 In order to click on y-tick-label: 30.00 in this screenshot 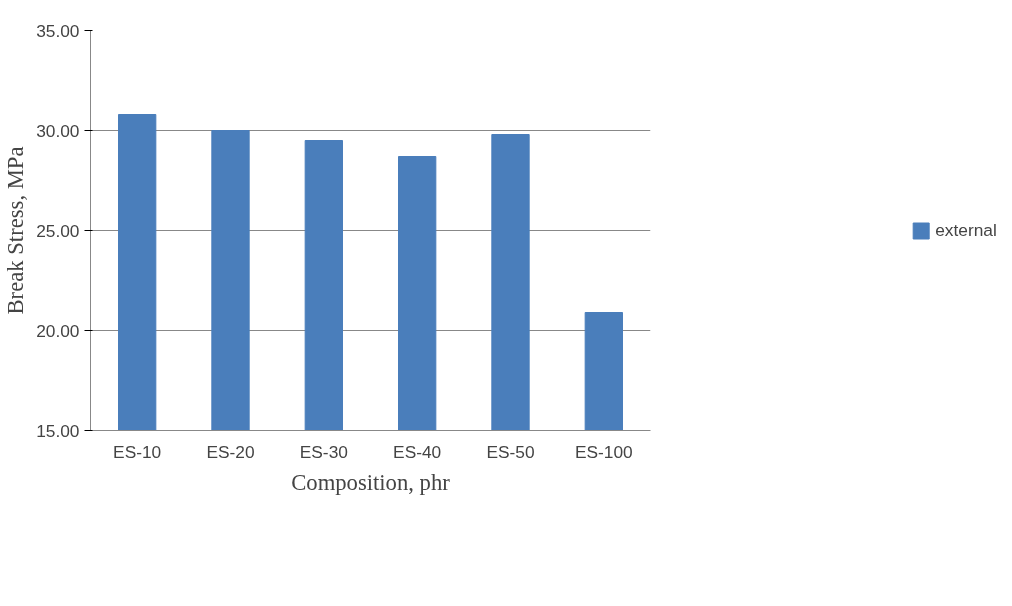, I will do `click(58, 130)`.